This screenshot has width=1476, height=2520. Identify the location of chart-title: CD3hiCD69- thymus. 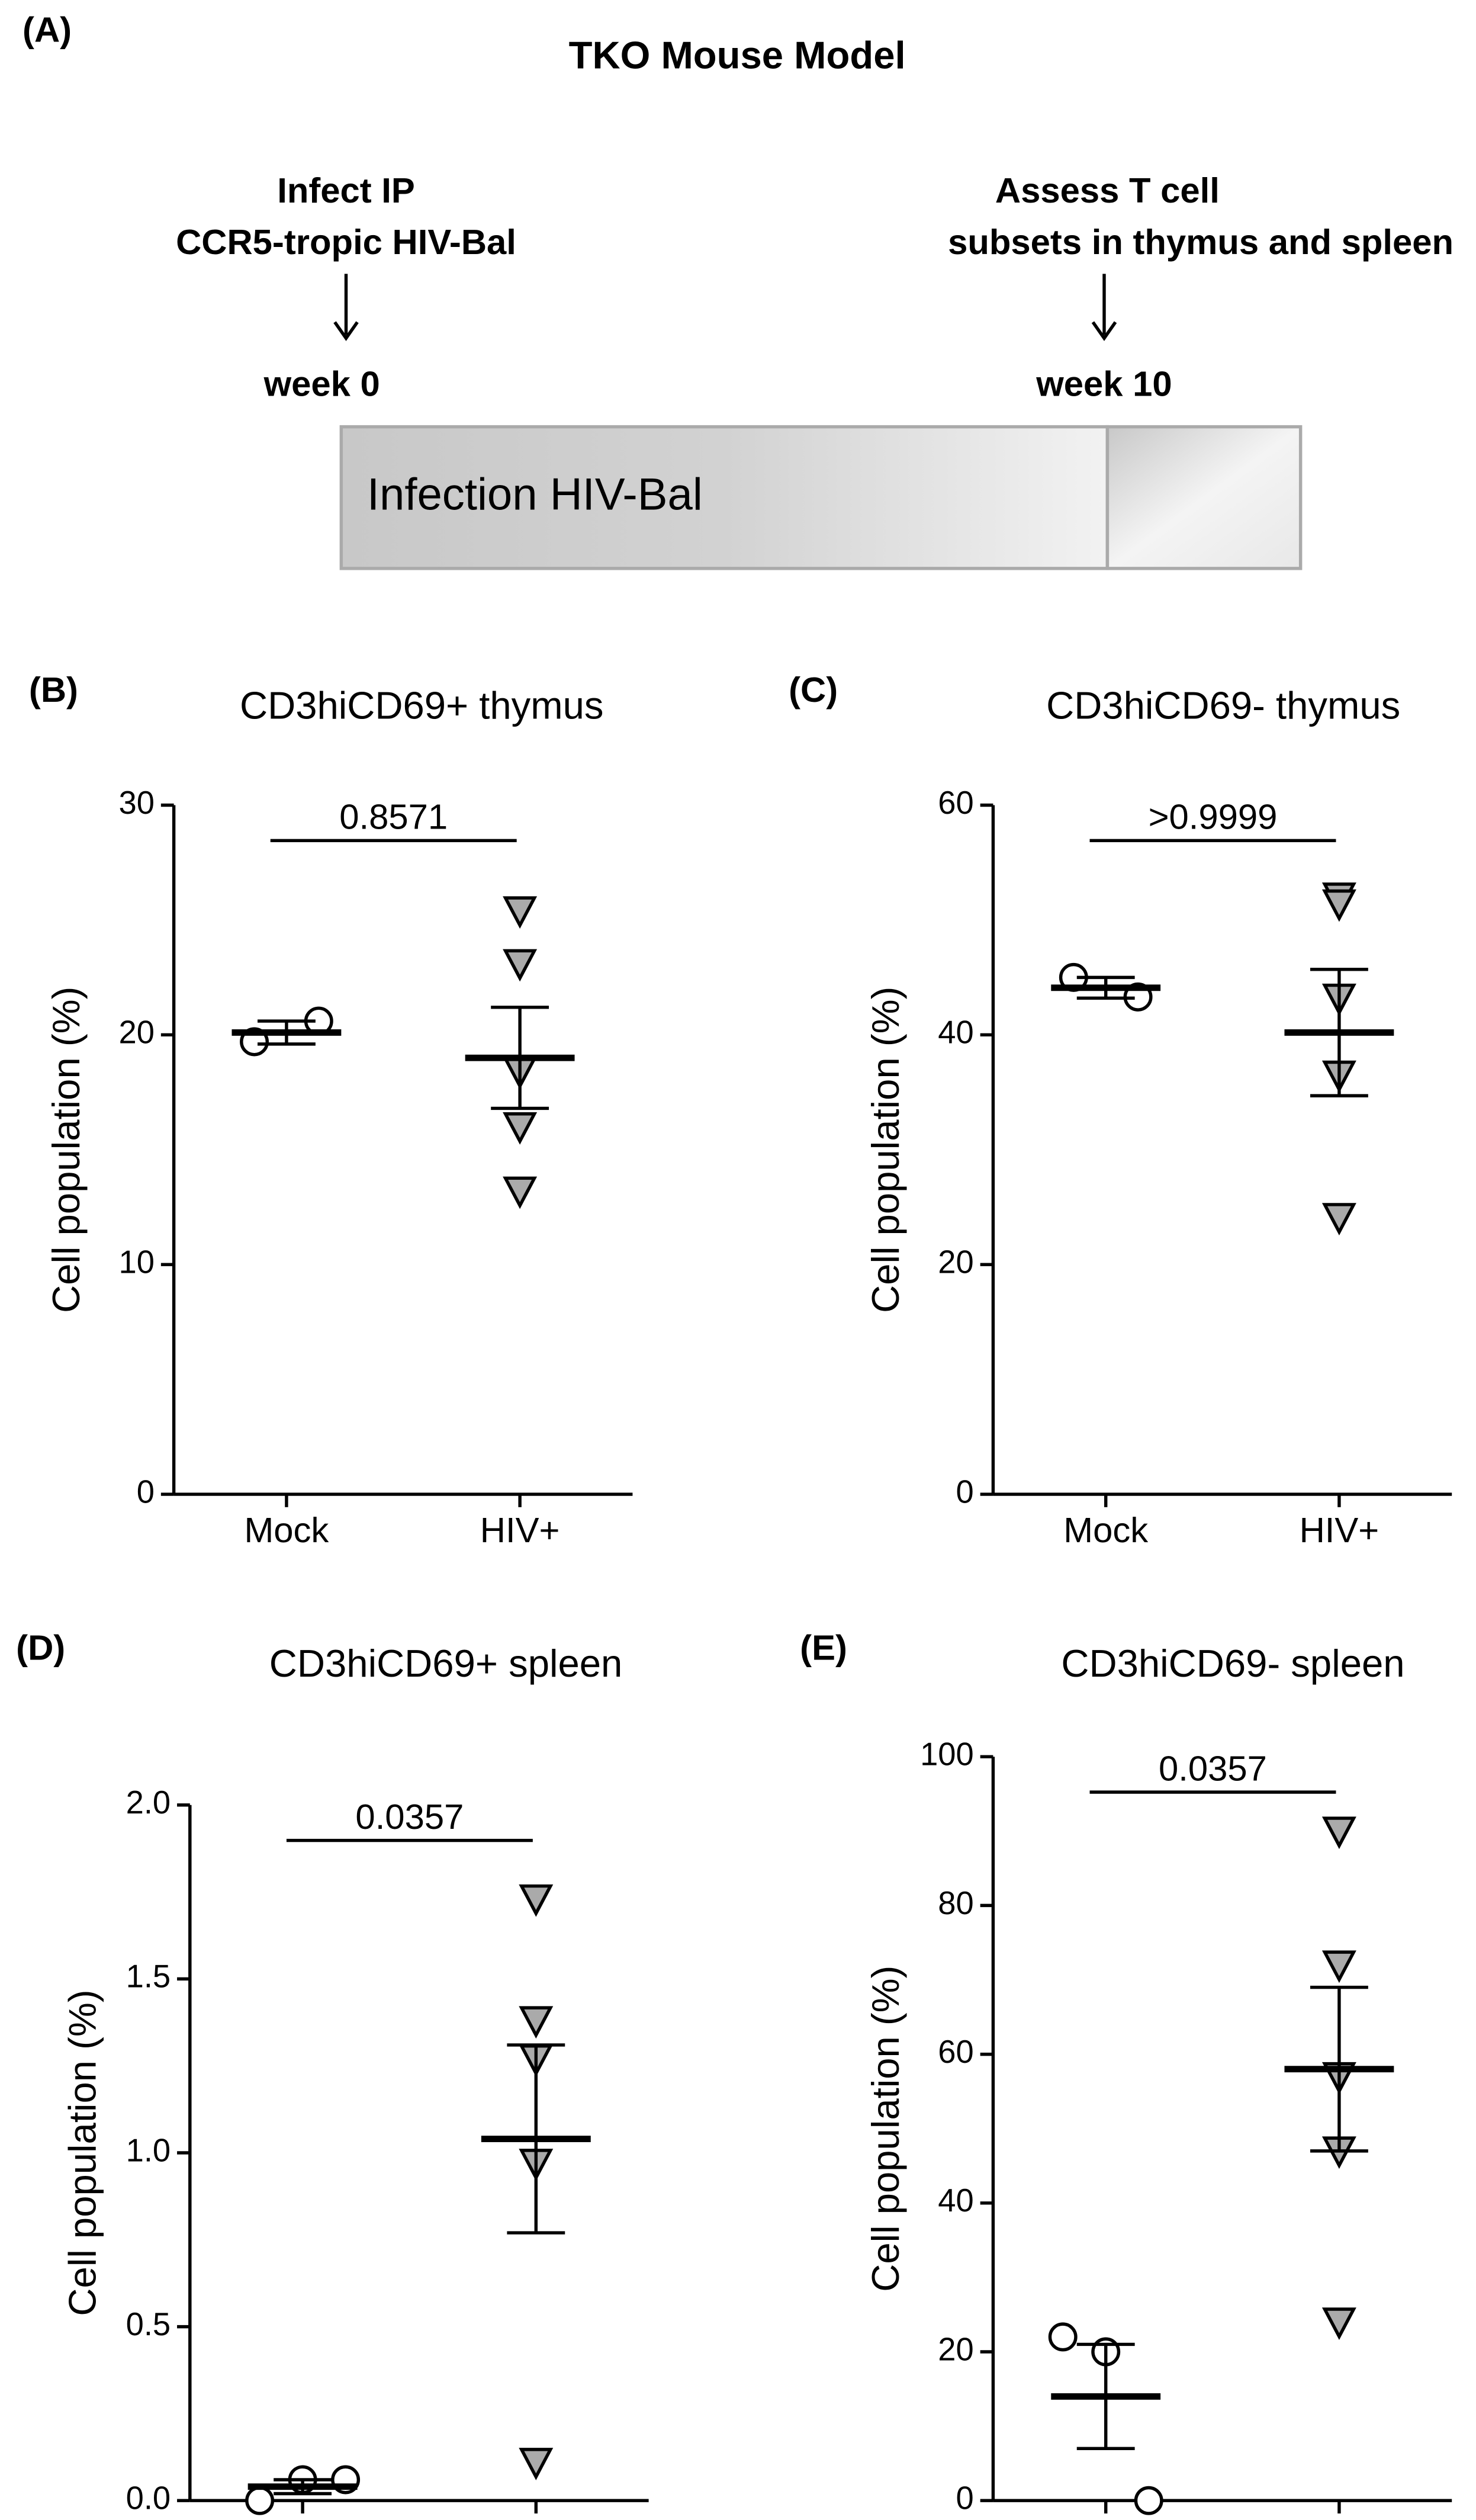
(1223, 705).